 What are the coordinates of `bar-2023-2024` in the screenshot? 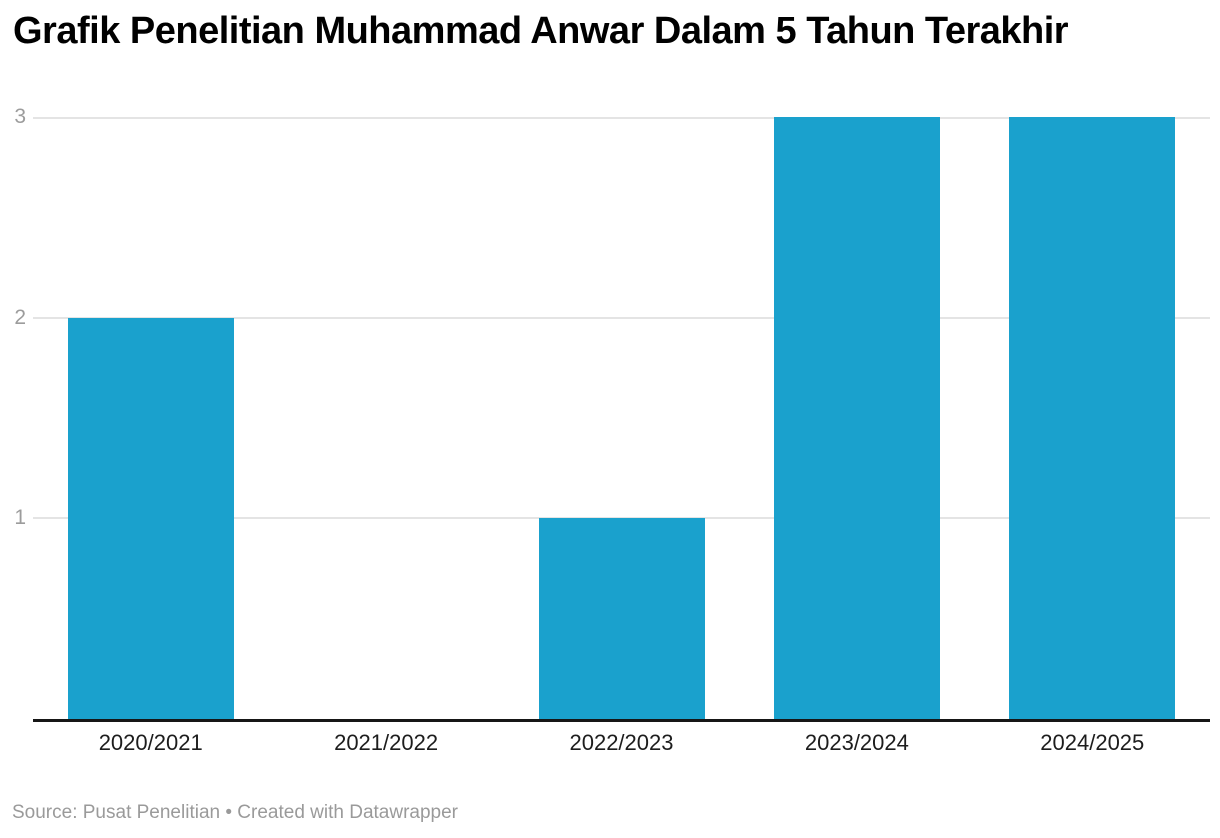 It's located at (856, 418).